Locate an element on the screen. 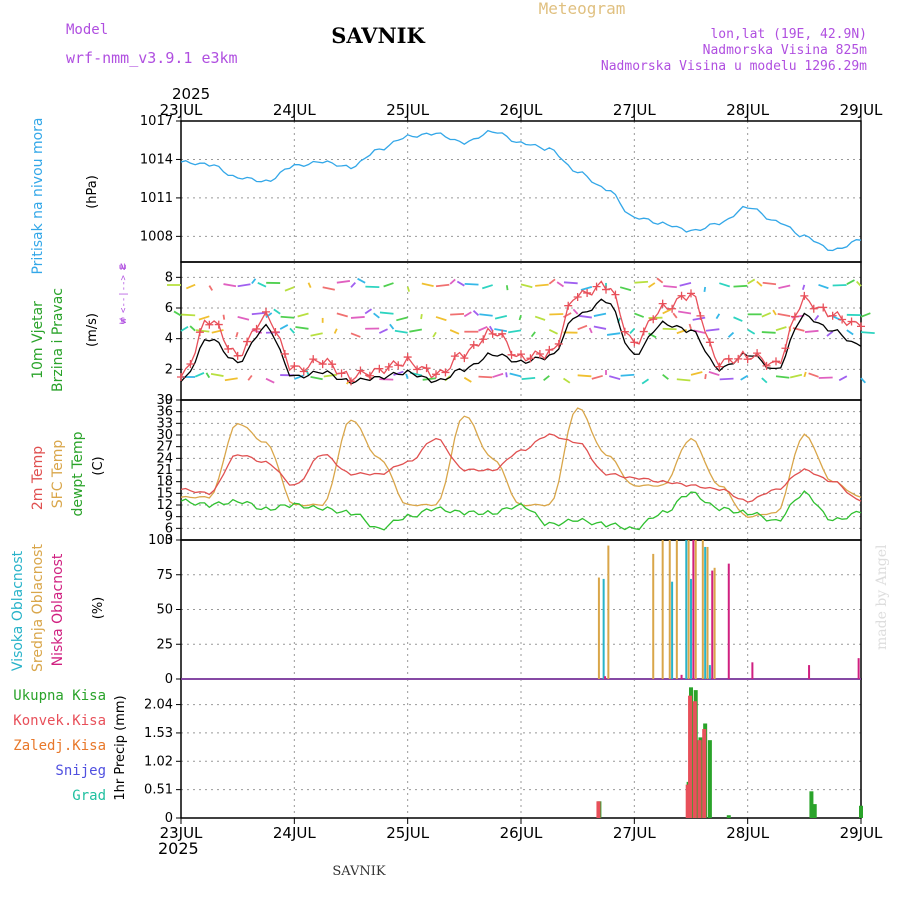  temperature-ytick-label: 39 is located at coordinates (164, 400).